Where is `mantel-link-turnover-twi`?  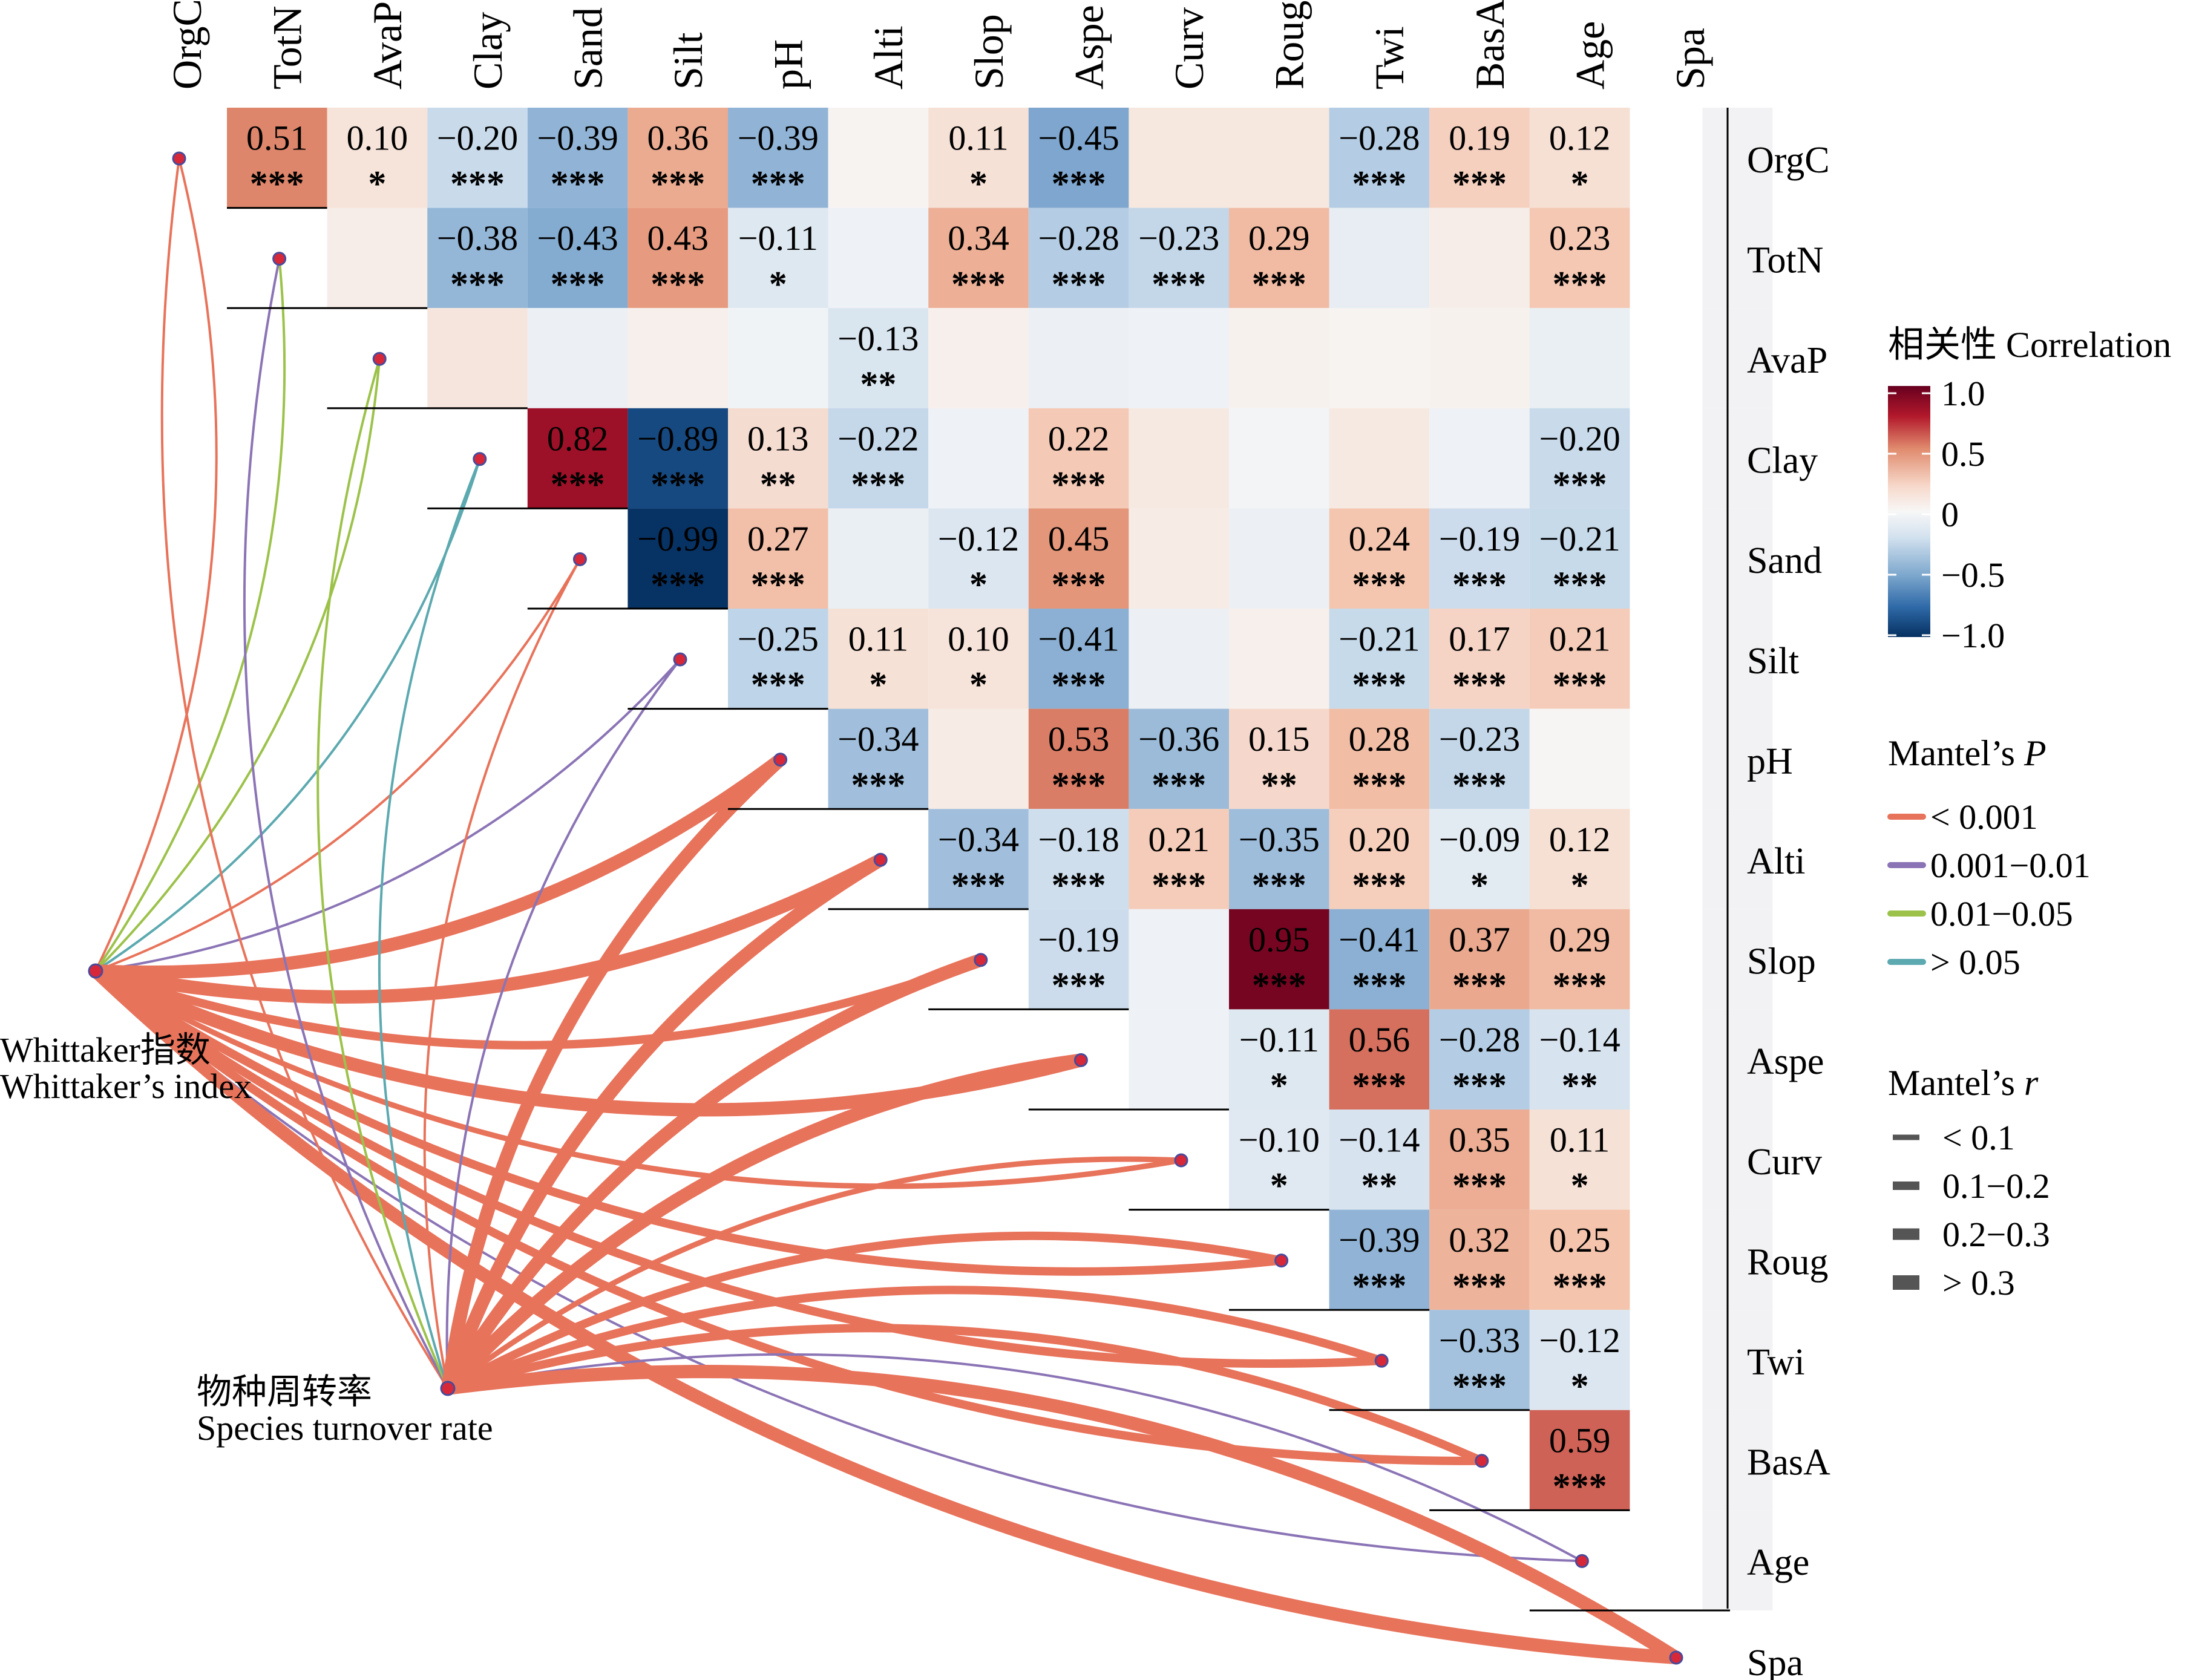
mantel-link-turnover-twi is located at coordinates (915, 1339).